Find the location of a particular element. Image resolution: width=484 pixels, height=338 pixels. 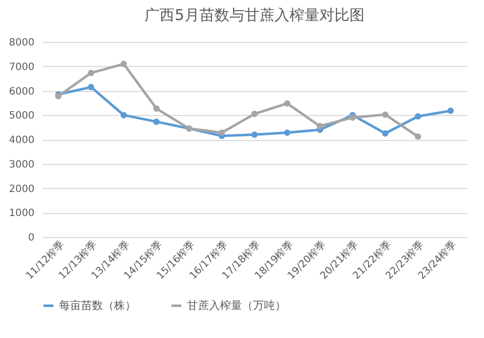

y-tick-label: 7000 is located at coordinates (21, 67).